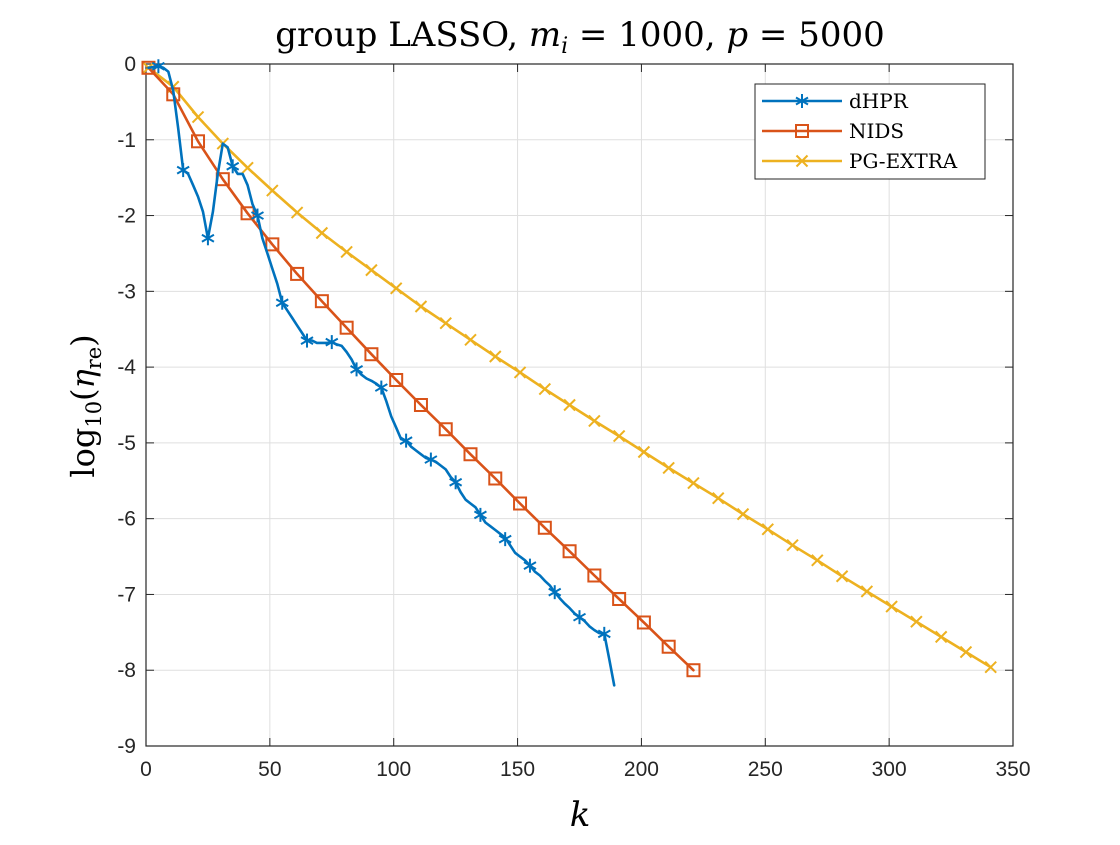 This screenshot has height=845, width=1120. I want to click on legend-label-dhpr: dHPR, so click(879, 101).